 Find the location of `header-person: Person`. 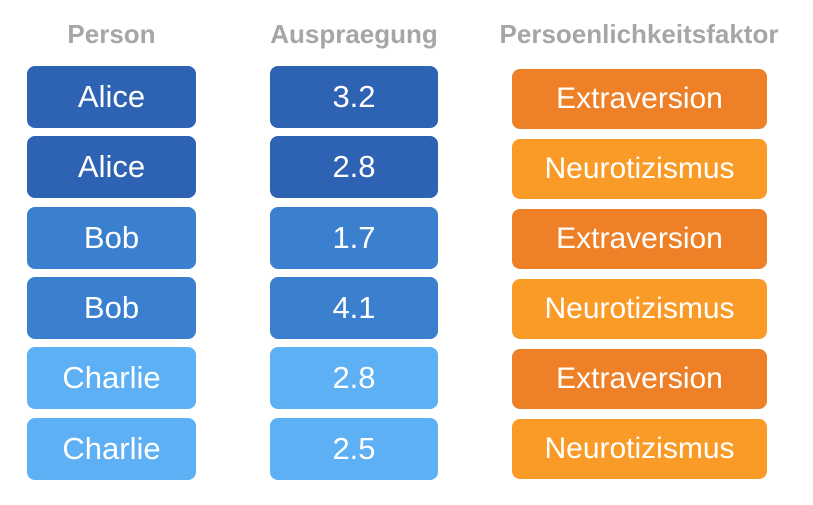

header-person: Person is located at coordinates (111, 34).